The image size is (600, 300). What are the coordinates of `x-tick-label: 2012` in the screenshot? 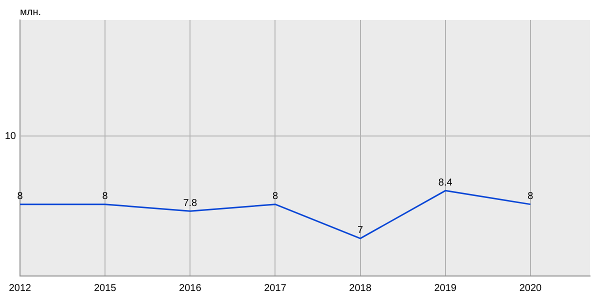 It's located at (20, 288).